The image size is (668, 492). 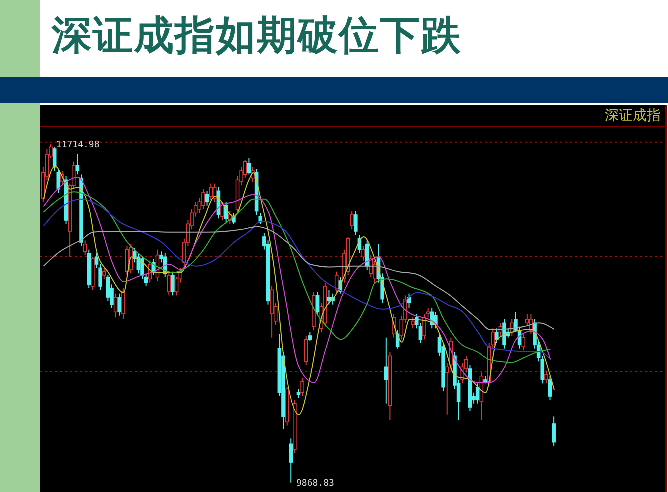 What do you see at coordinates (633, 116) in the screenshot?
I see `text: 深证成指` at bounding box center [633, 116].